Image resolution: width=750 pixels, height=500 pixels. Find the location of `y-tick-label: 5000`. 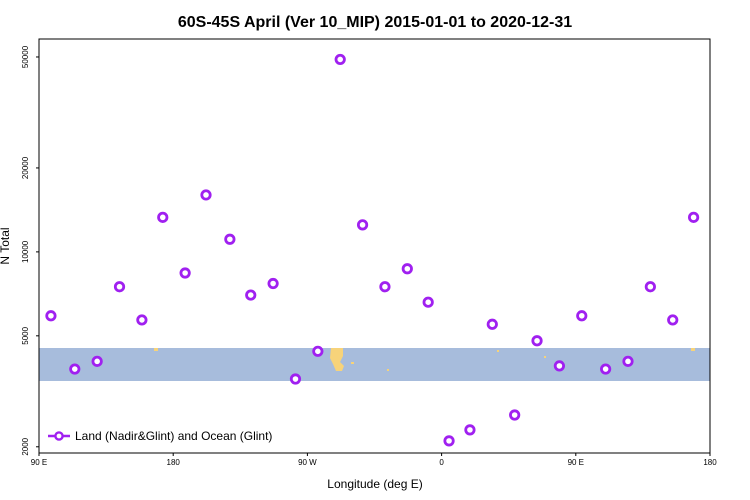

y-tick-label: 5000 is located at coordinates (25, 335).